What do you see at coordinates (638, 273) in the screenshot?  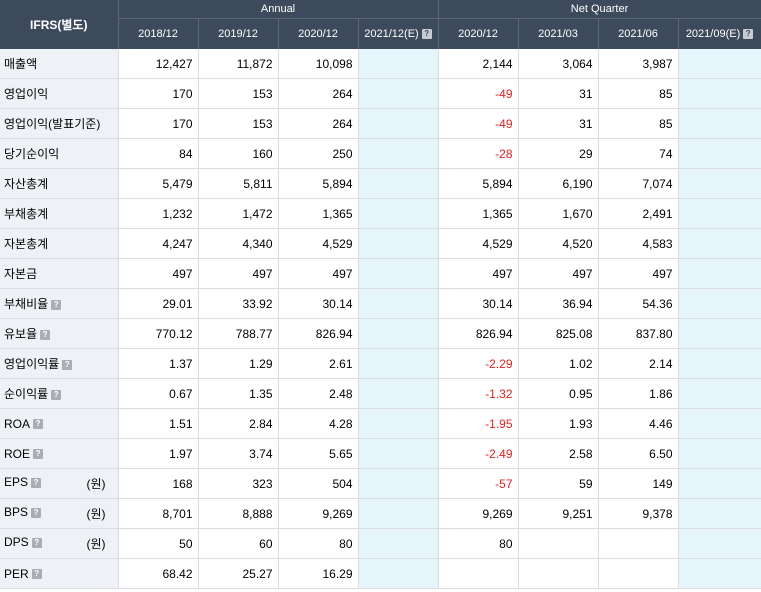 I see `value-cell: 497` at bounding box center [638, 273].